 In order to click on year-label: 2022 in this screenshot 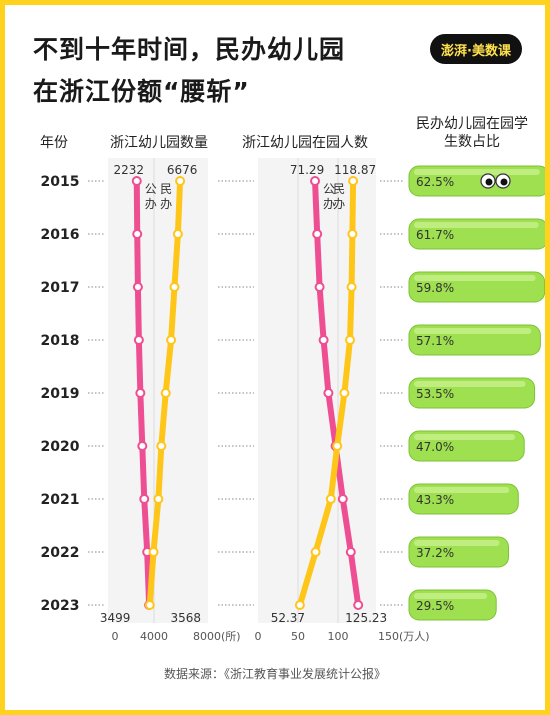, I will do `click(60, 553)`.